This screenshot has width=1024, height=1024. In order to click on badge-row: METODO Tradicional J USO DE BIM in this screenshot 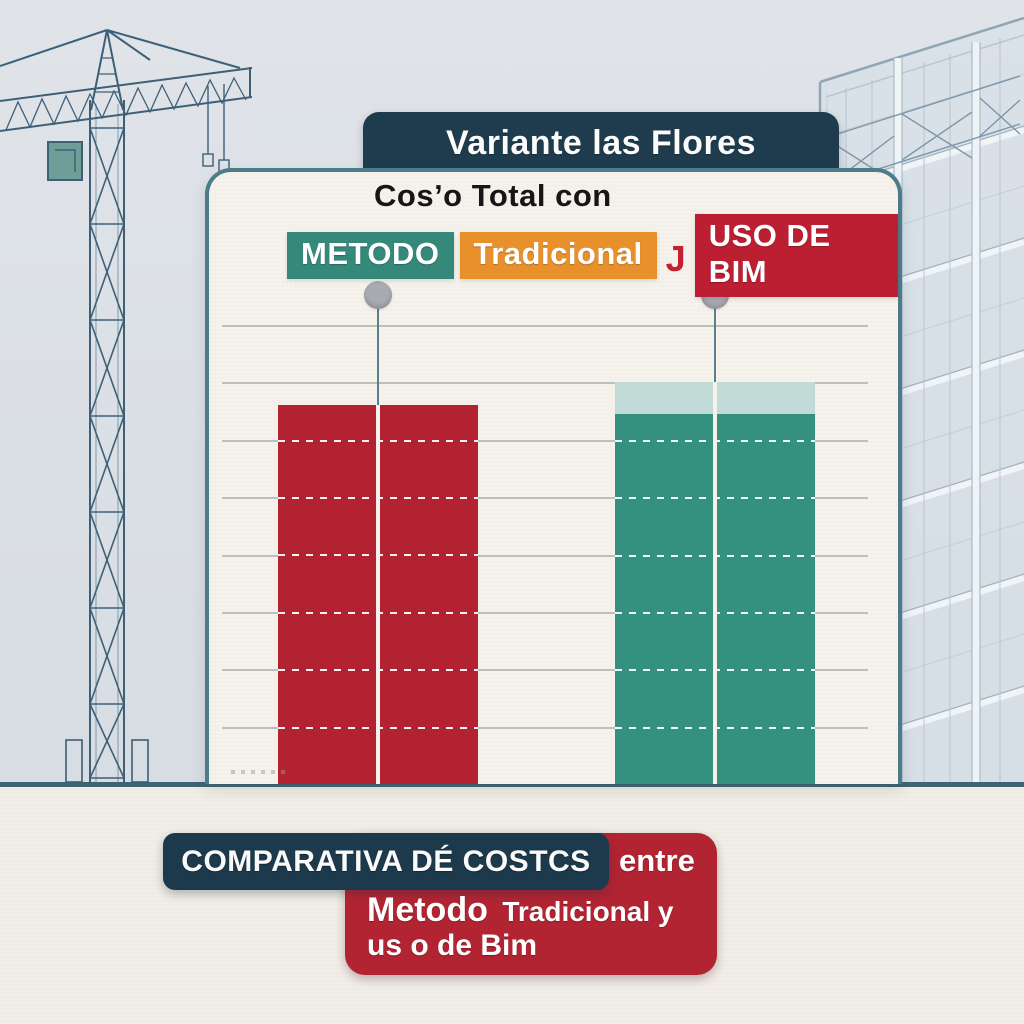, I will do `click(592, 255)`.